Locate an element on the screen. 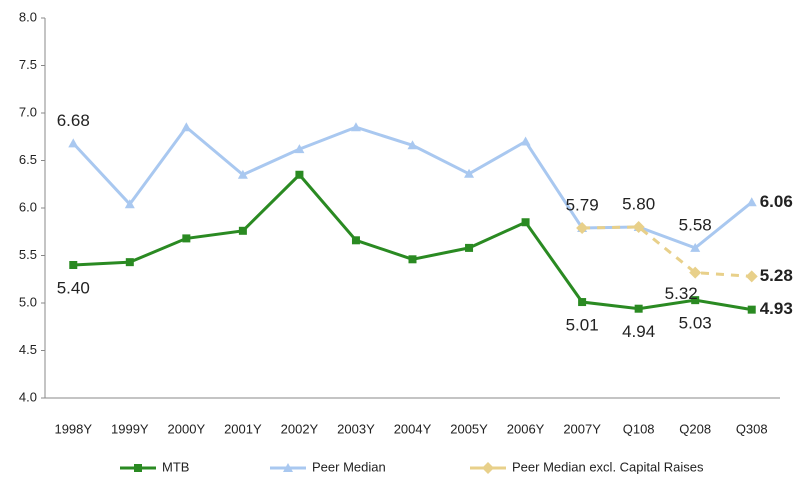 Image resolution: width=804 pixels, height=492 pixels. data-label: 5.80 is located at coordinates (638, 203).